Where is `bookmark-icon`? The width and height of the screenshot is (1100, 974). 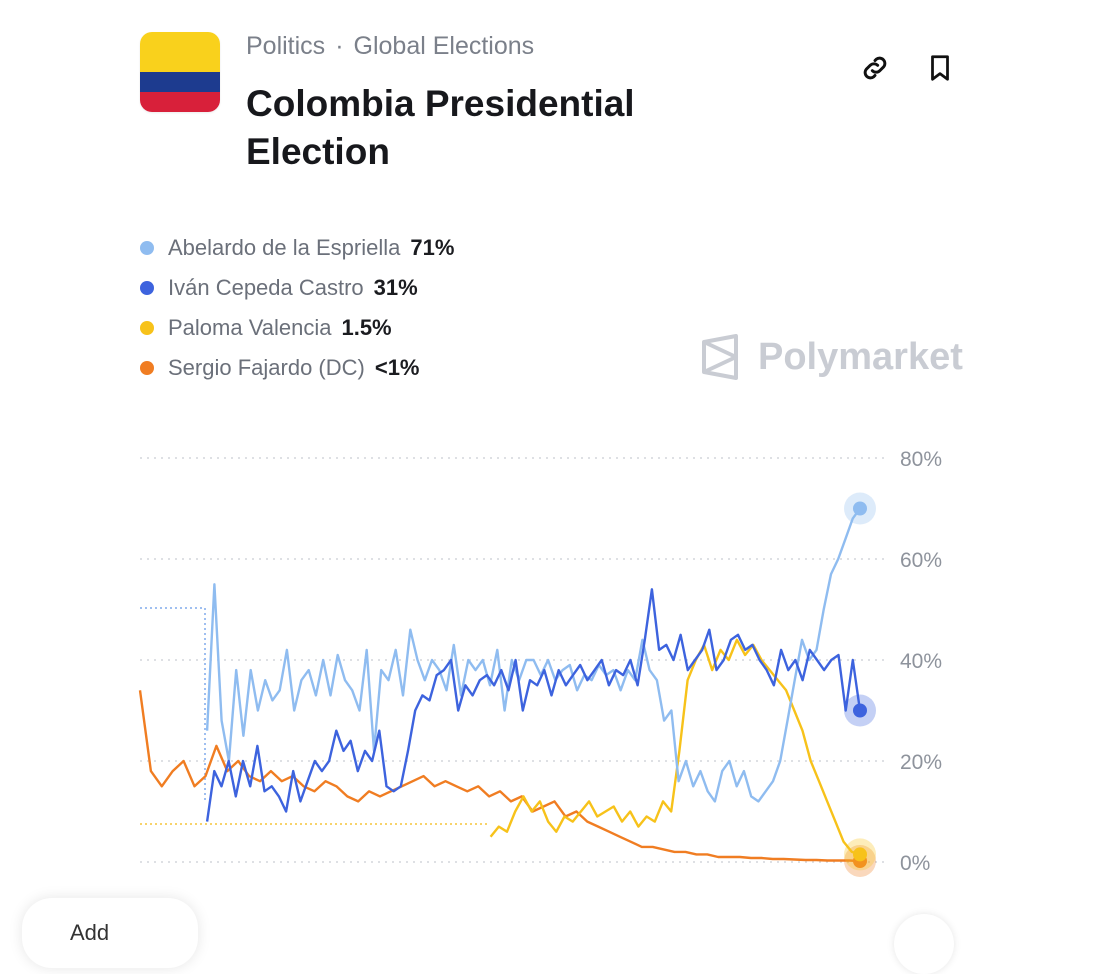
bookmark-icon is located at coordinates (940, 68).